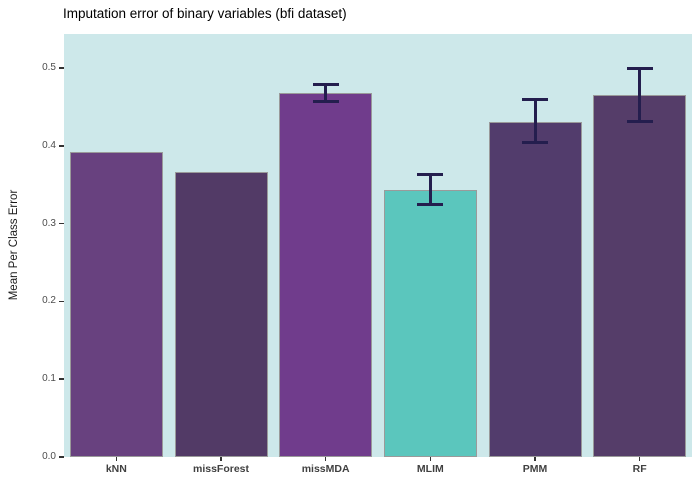 The image size is (700, 500). Describe the element at coordinates (535, 121) in the screenshot. I see `error-bar-PMM` at that location.